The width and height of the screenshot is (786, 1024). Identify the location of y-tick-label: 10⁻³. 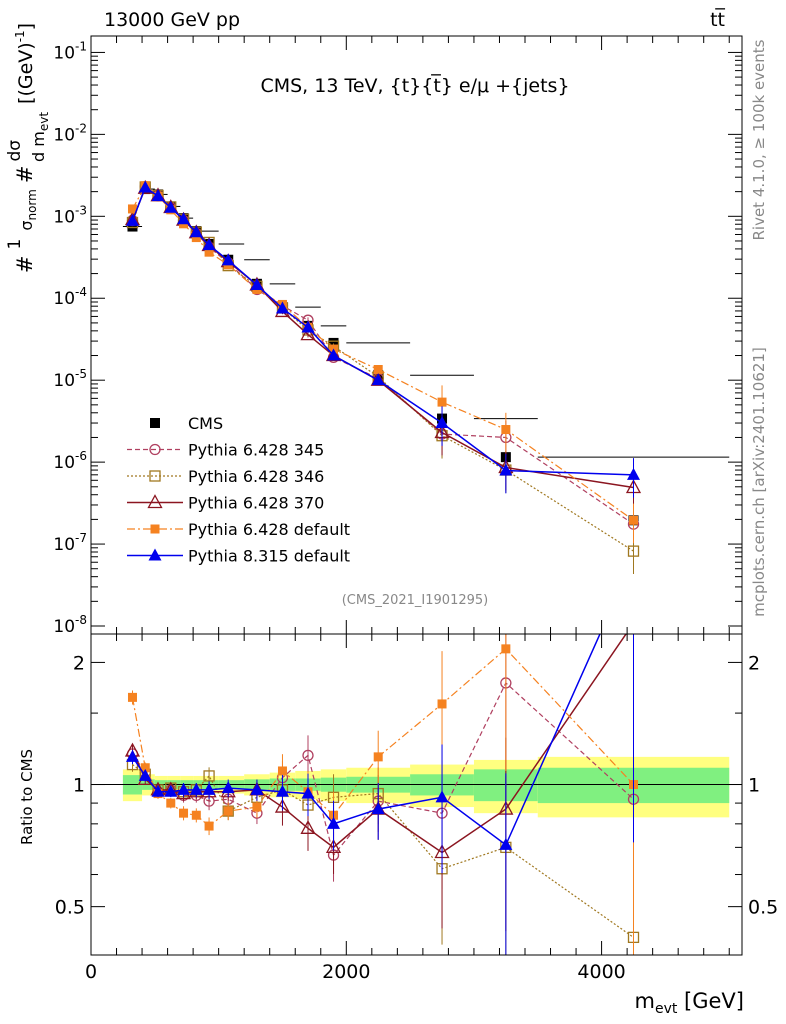
(70, 215).